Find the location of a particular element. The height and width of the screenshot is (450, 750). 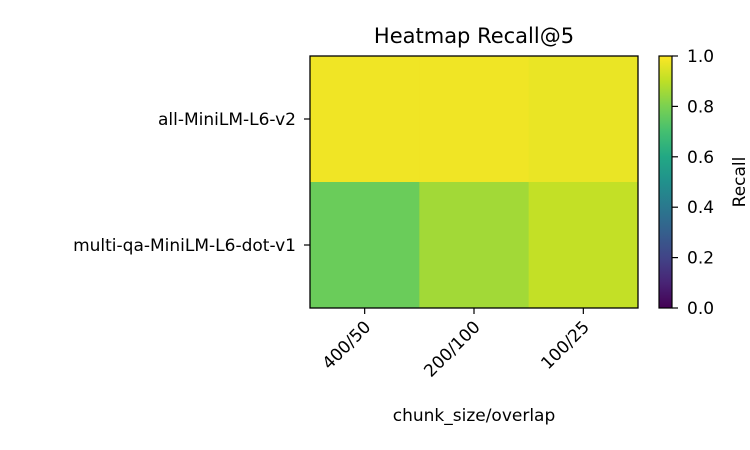

y-tick-label: multi-qa-MiniLM-L6-dot-v1 is located at coordinates (184, 246).